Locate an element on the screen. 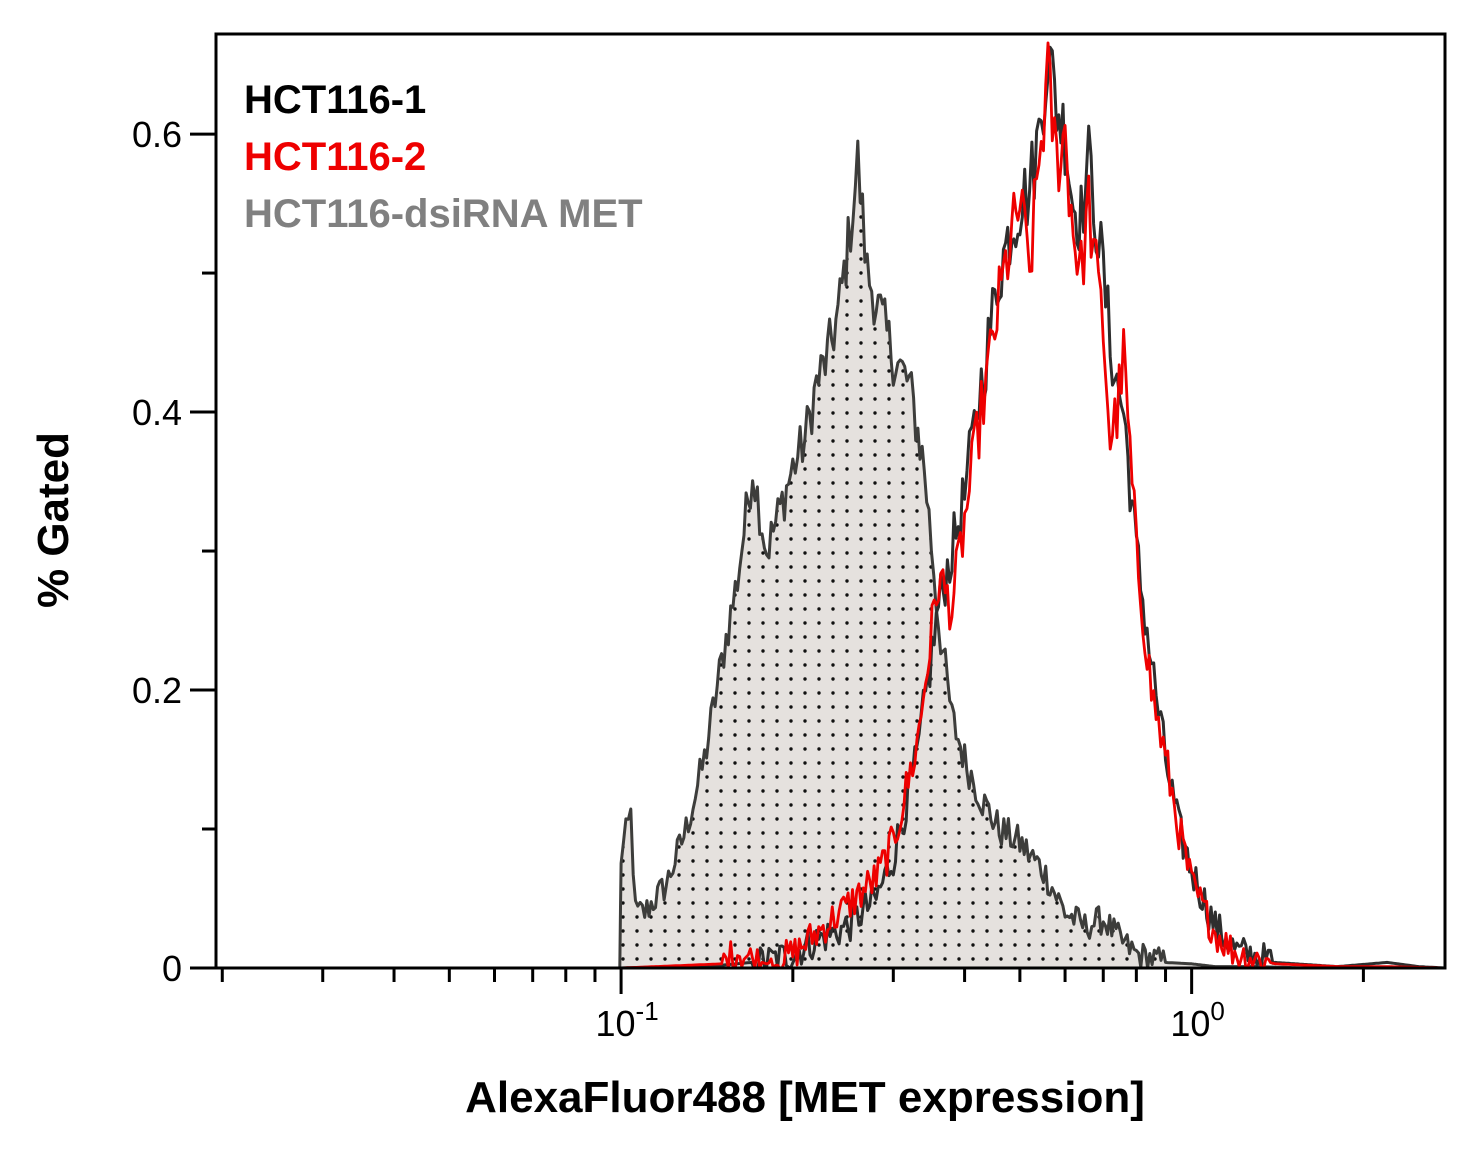  y-tick-label: 0.4 is located at coordinates (157, 412).